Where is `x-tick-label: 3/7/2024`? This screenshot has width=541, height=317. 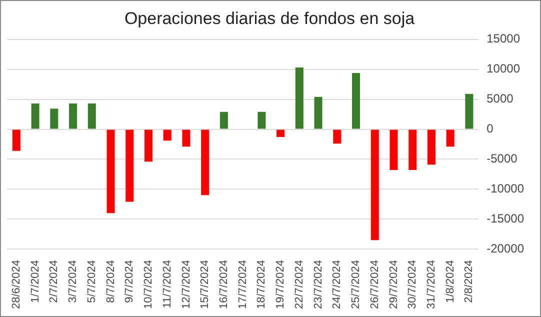
x-tick-label: 3/7/2024 is located at coordinates (73, 281).